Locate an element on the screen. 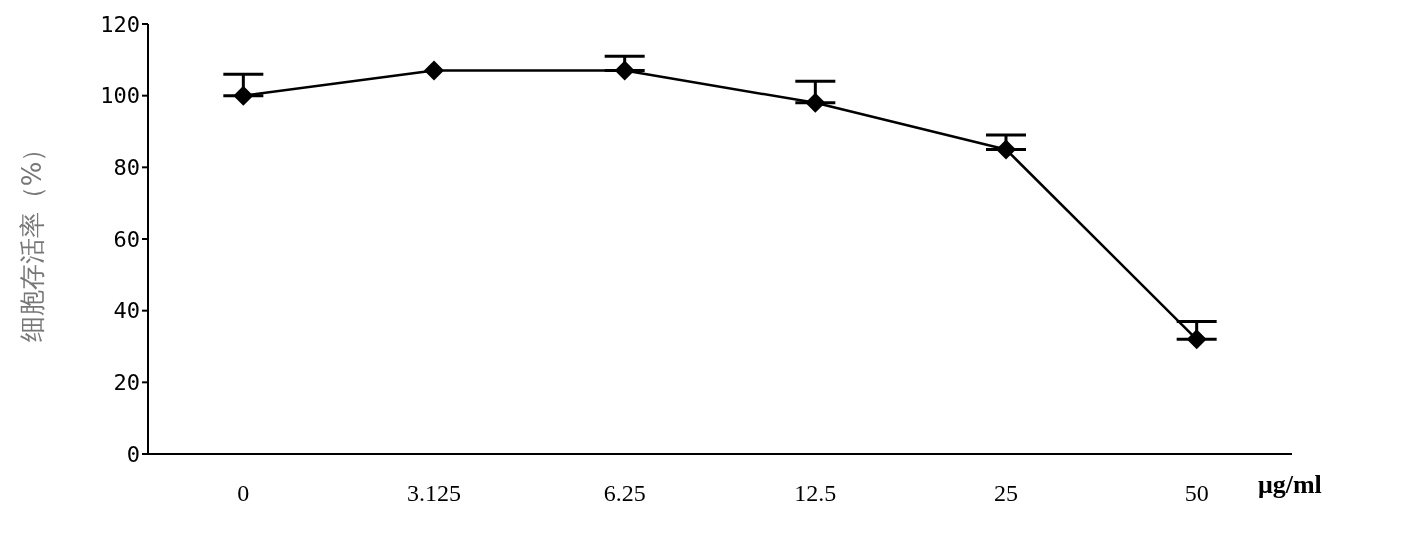 This screenshot has height=542, width=1401. y-tick-label: 100 is located at coordinates (120, 96).